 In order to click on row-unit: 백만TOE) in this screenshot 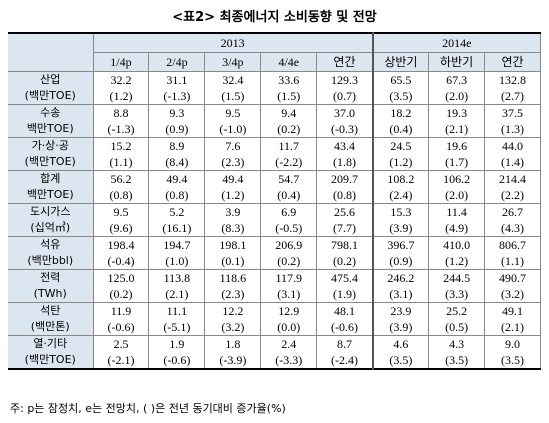, I will do `click(51, 129)`.